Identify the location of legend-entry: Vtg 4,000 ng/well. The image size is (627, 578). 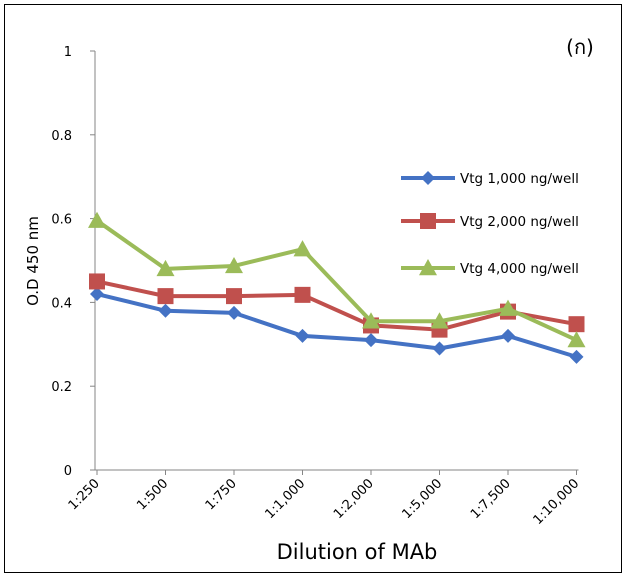
(490, 268).